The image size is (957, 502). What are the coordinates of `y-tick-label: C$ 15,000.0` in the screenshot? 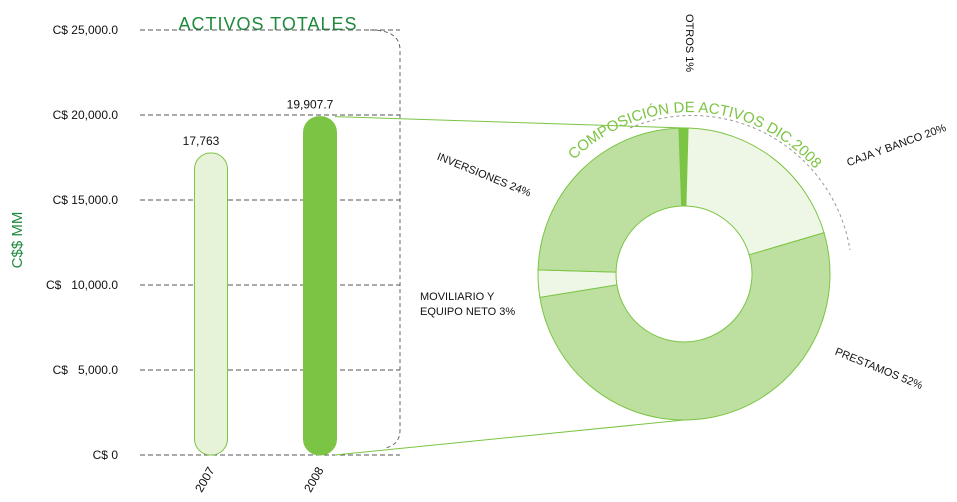 It's located at (86, 200).